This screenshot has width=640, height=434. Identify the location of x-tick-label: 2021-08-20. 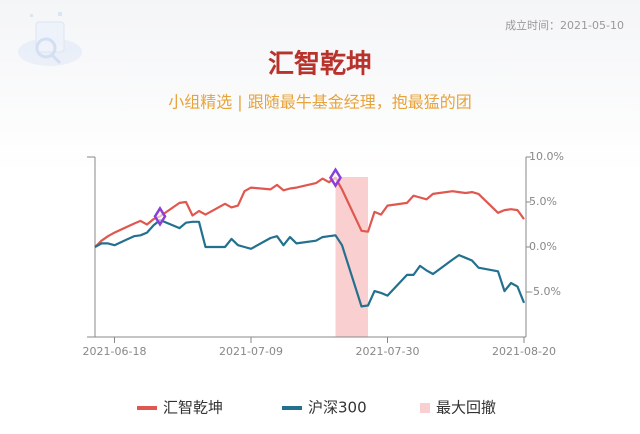
(524, 351).